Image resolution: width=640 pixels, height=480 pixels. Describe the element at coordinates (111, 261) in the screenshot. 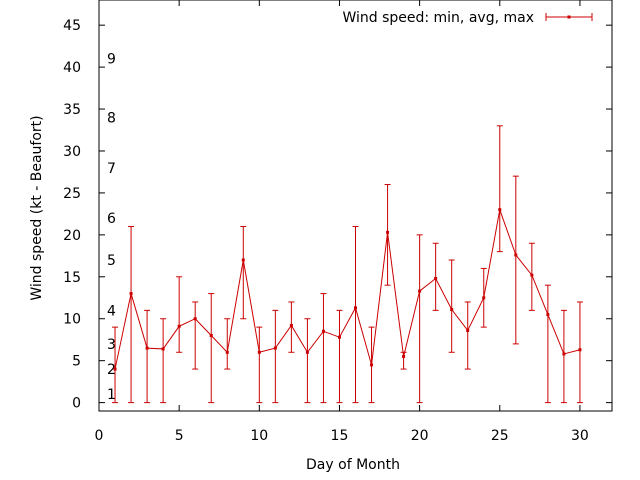

I see `beaufort-label: 5` at that location.